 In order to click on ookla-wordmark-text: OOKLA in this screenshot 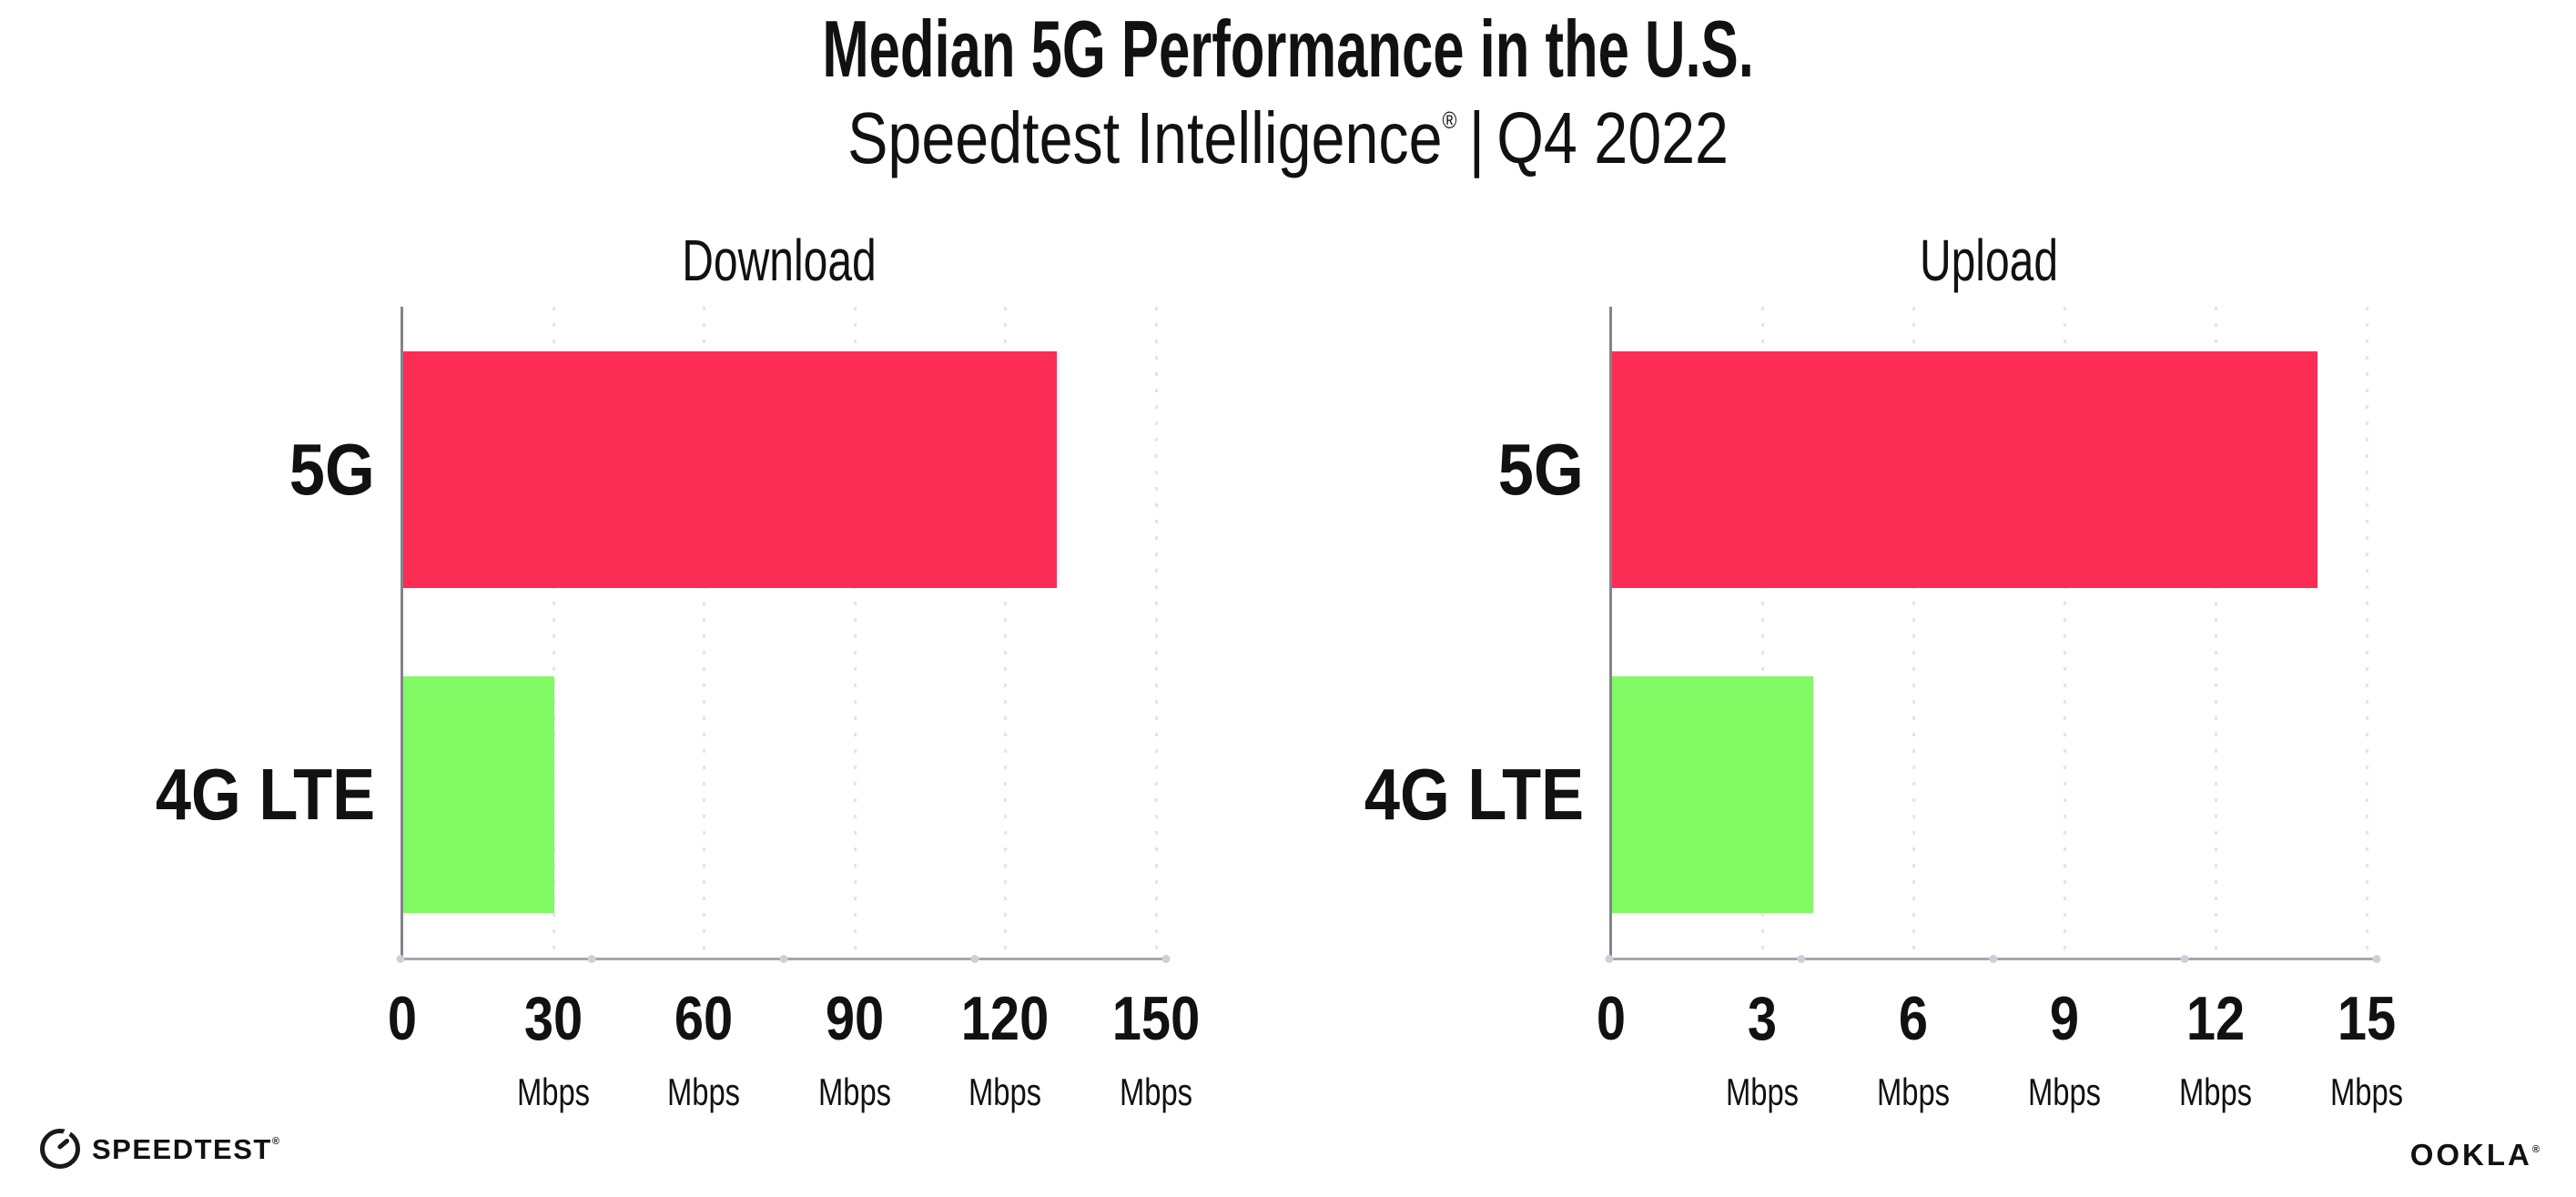, I will do `click(2470, 1155)`.